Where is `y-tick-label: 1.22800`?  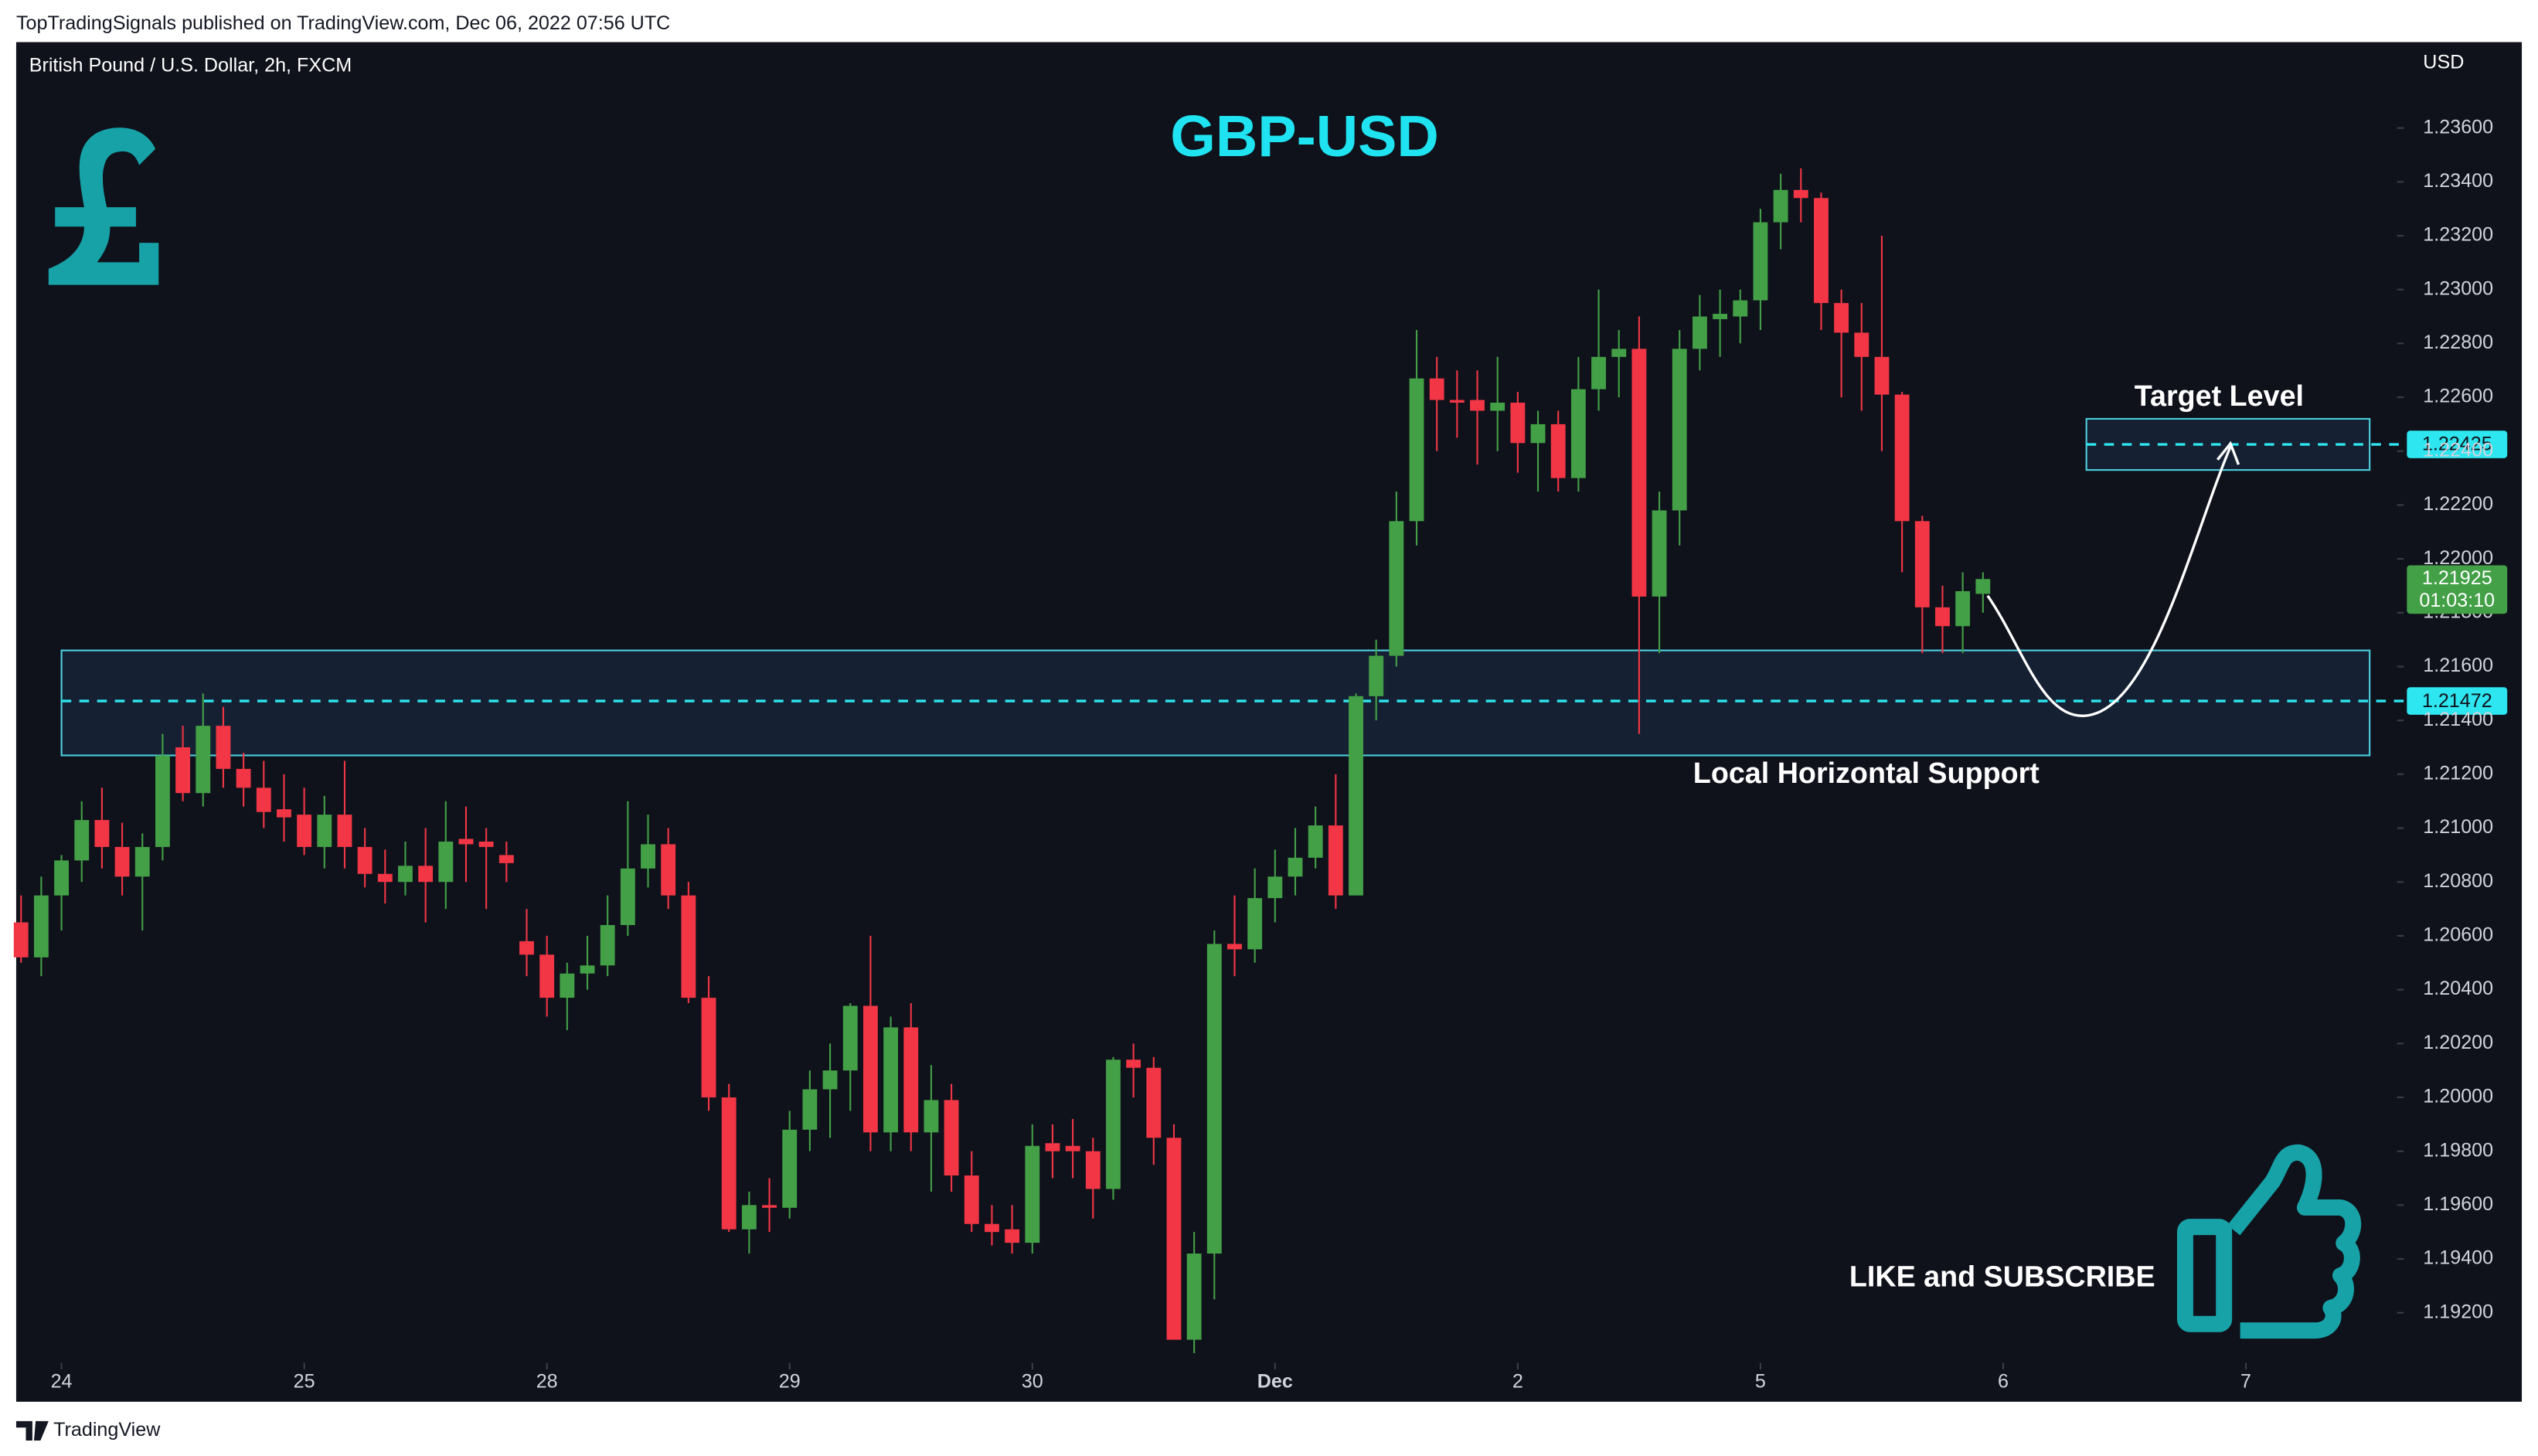 y-tick-label: 1.22800 is located at coordinates (2458, 342).